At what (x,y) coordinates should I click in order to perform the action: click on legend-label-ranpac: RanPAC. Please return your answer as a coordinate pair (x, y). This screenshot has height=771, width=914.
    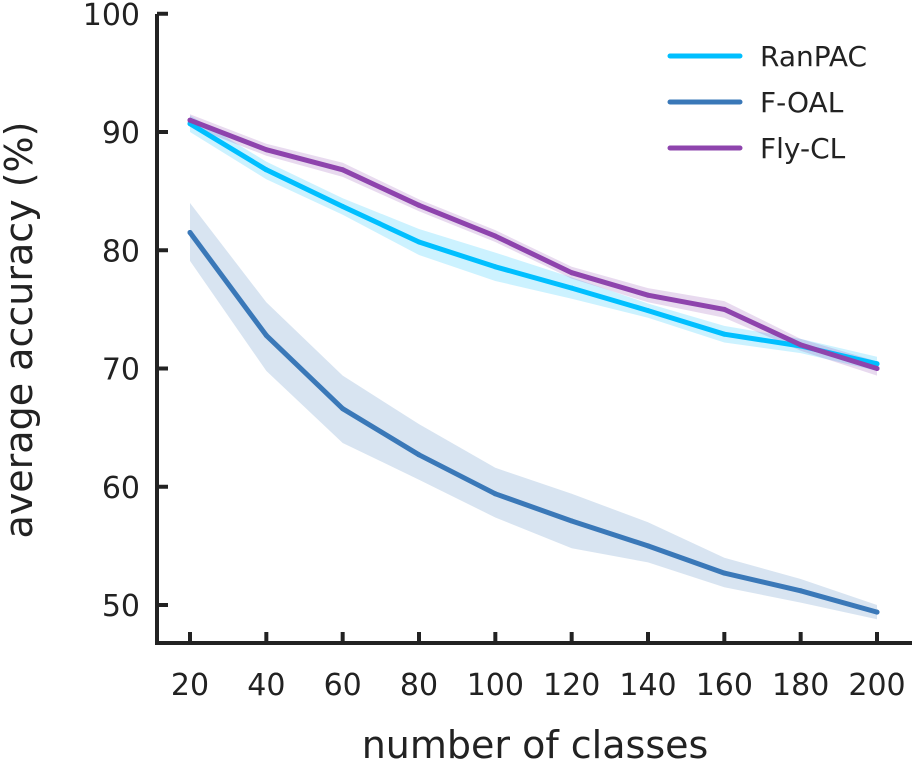
    Looking at the image, I should click on (813, 56).